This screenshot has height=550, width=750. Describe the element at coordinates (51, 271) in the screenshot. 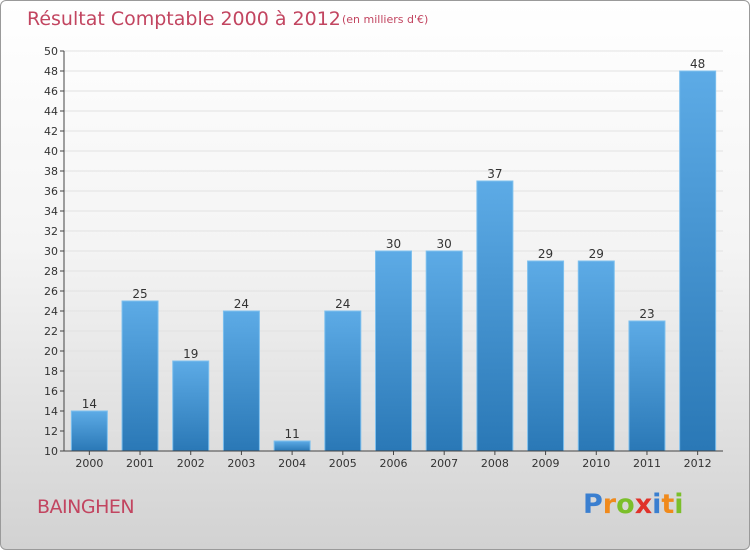

I see `y-tick-label: 28` at that location.